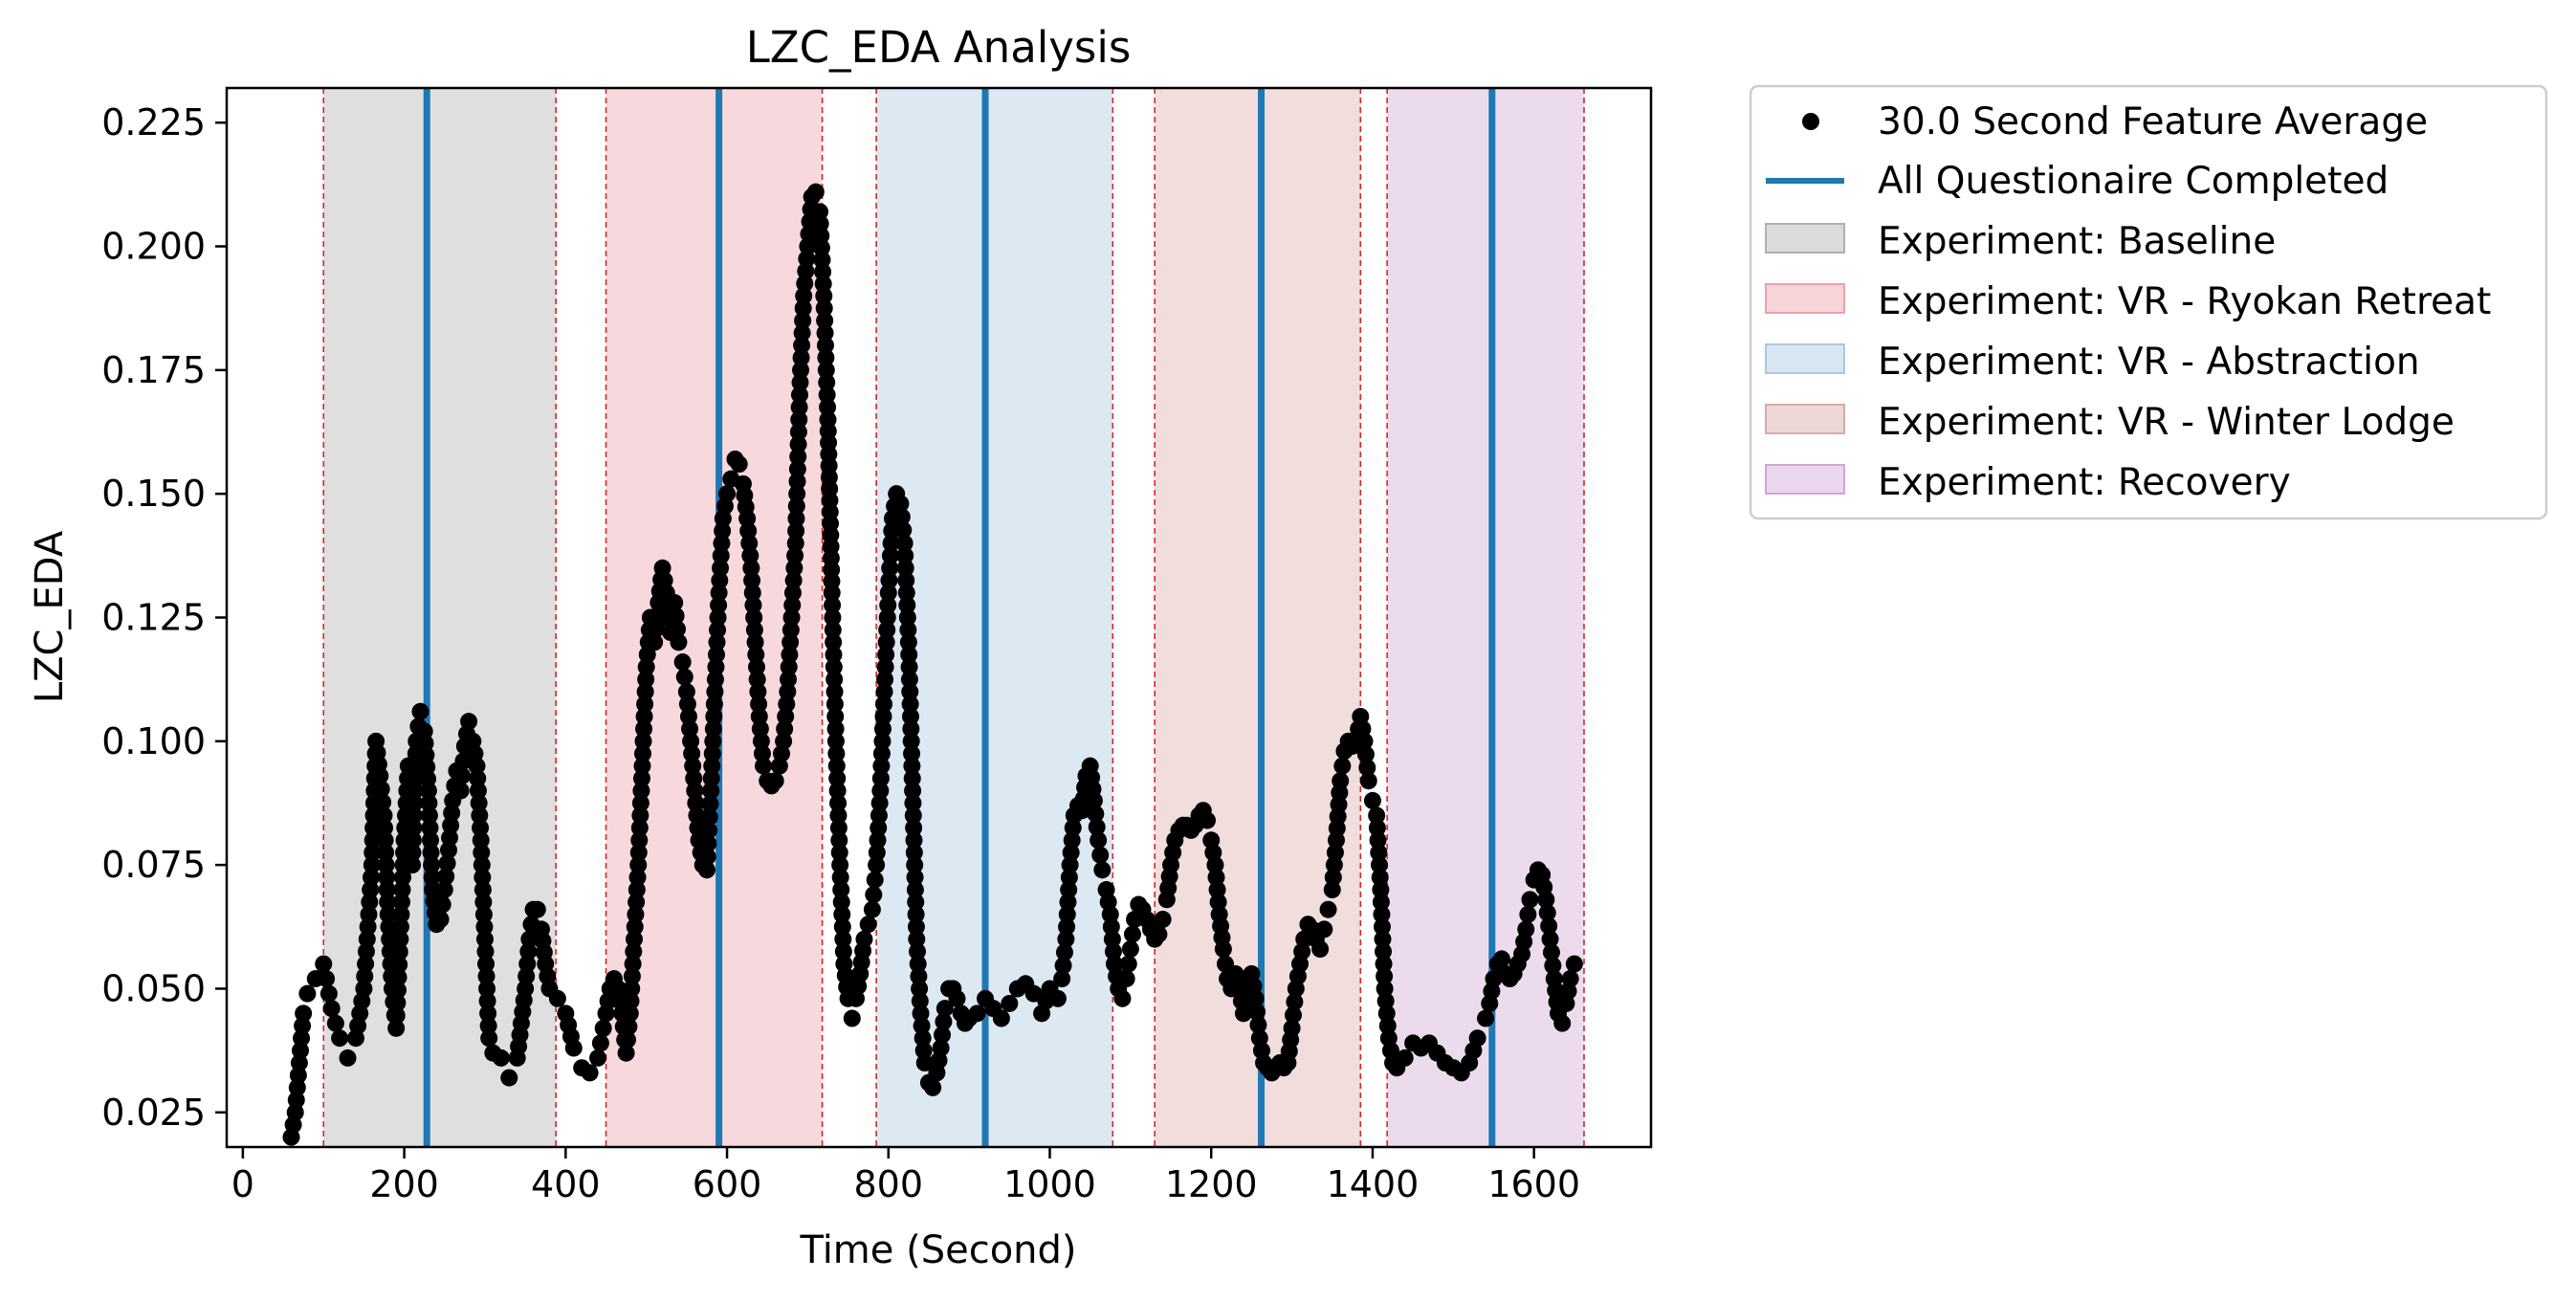 The width and height of the screenshot is (2576, 1302). I want to click on y-tick-label: 0.200, so click(153, 247).